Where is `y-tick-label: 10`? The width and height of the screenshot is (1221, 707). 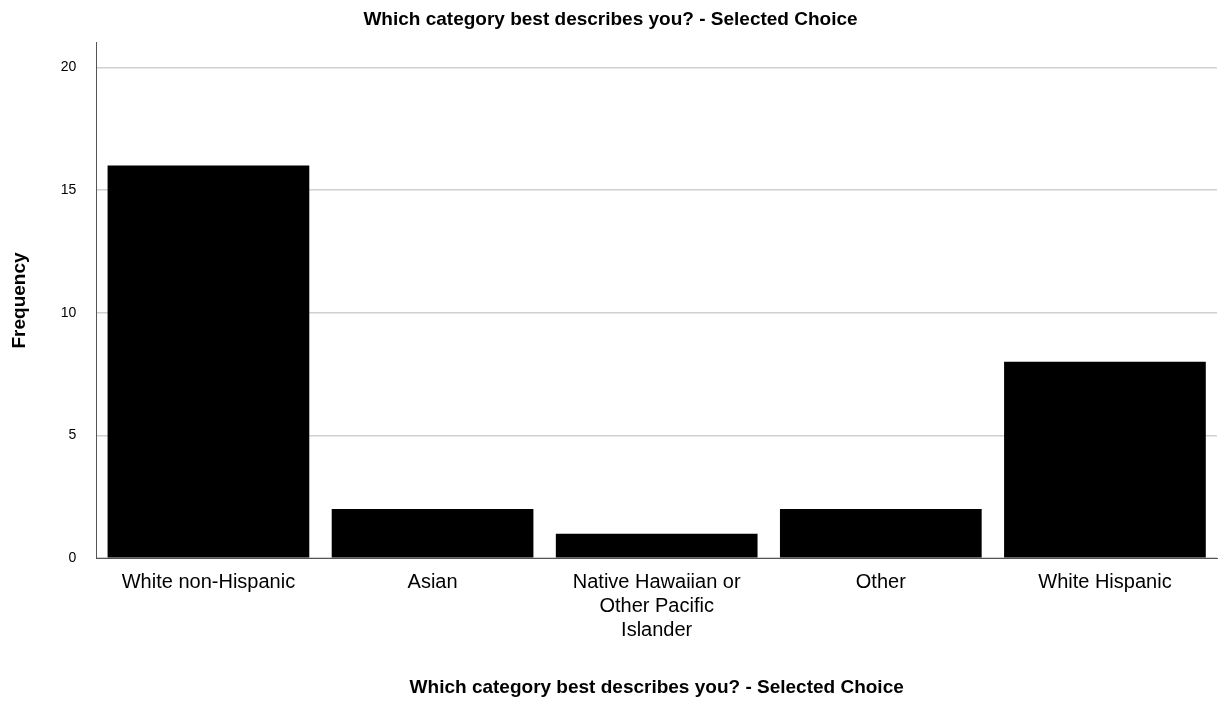 y-tick-label: 10 is located at coordinates (68, 311).